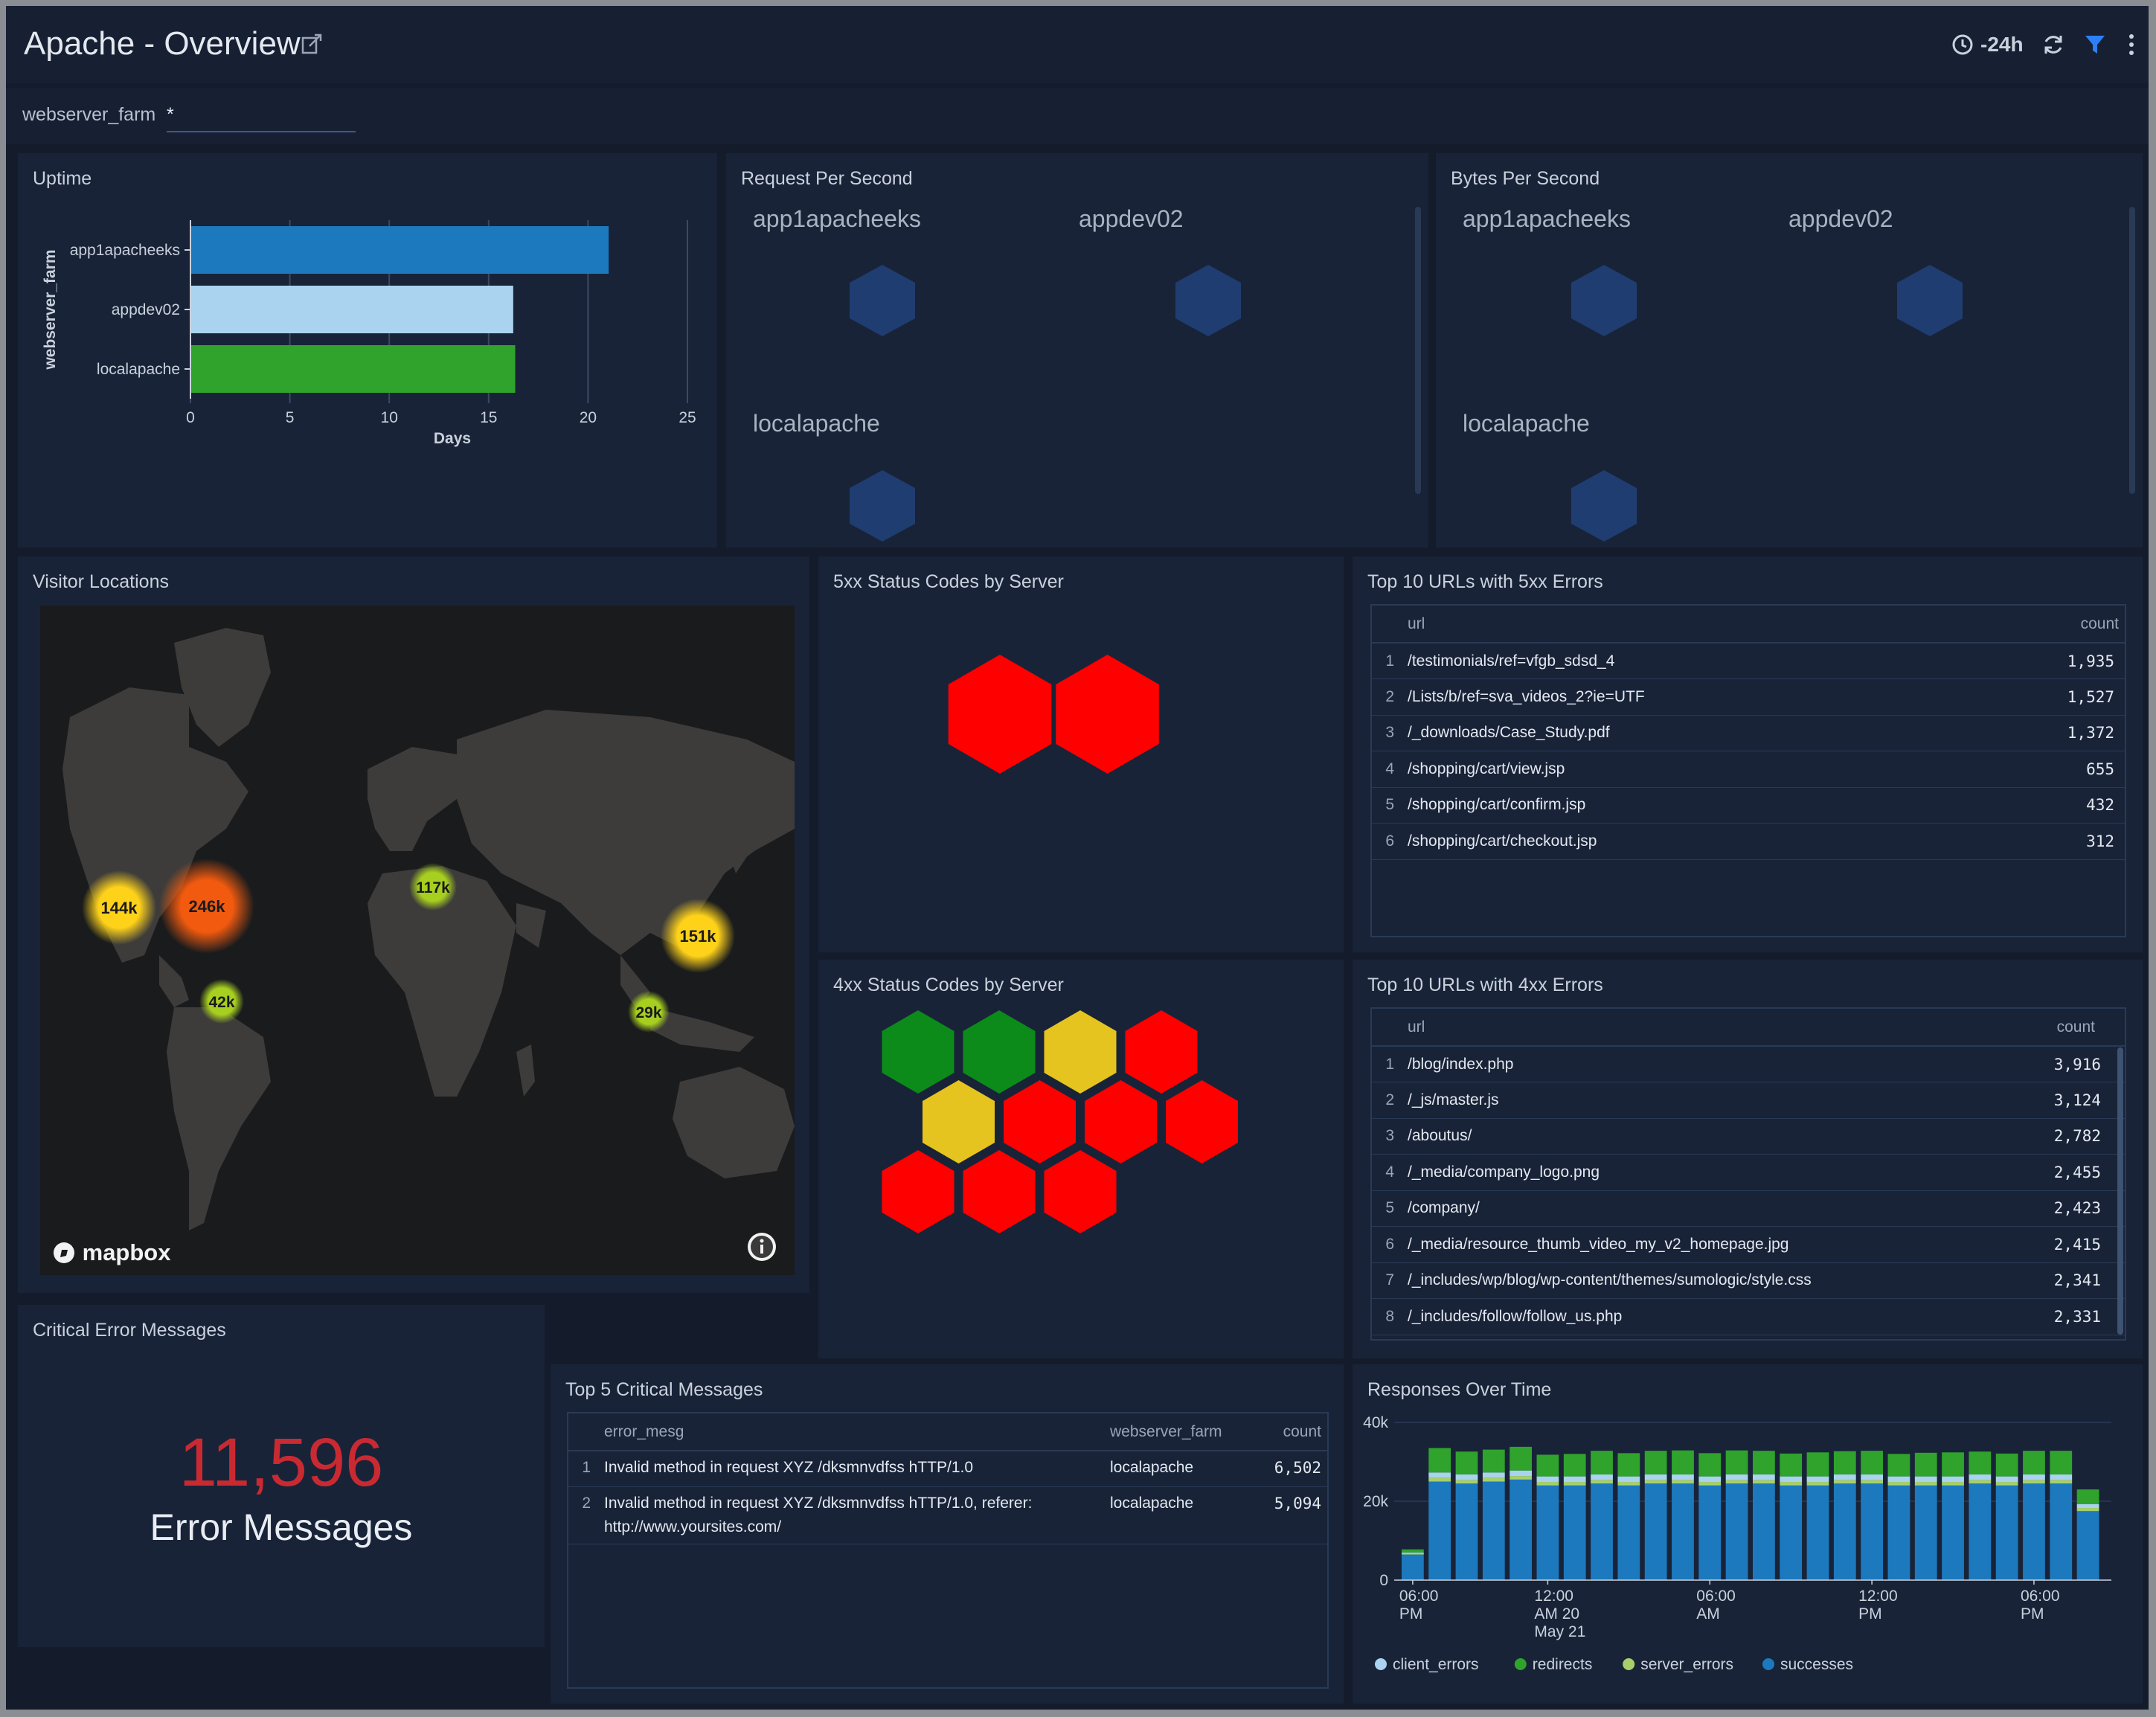  Describe the element at coordinates (221, 1001) in the screenshot. I see `cluster-42k: 42k` at that location.